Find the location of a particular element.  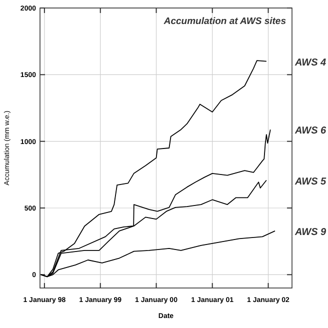

text: AWS 4 is located at coordinates (310, 62).